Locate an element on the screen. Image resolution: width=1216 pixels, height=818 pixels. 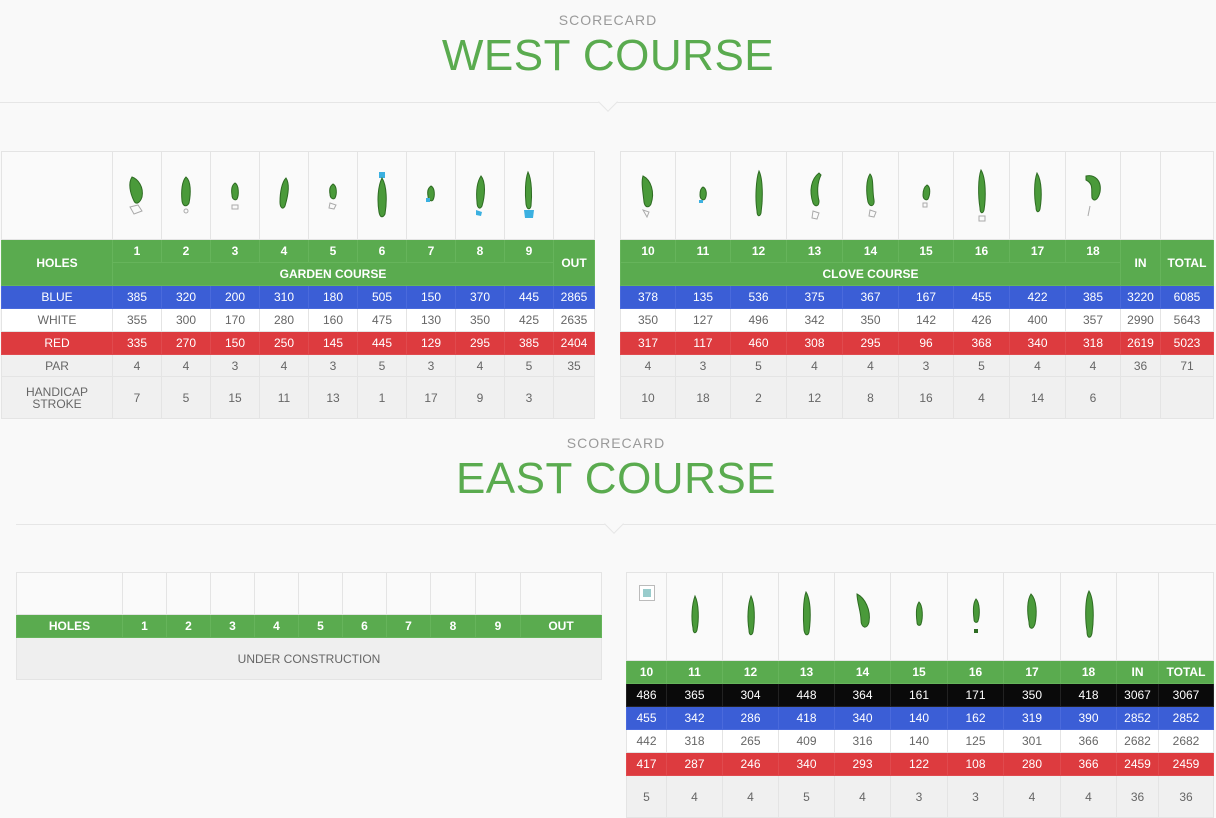
out-label: OUT is located at coordinates (561, 626).